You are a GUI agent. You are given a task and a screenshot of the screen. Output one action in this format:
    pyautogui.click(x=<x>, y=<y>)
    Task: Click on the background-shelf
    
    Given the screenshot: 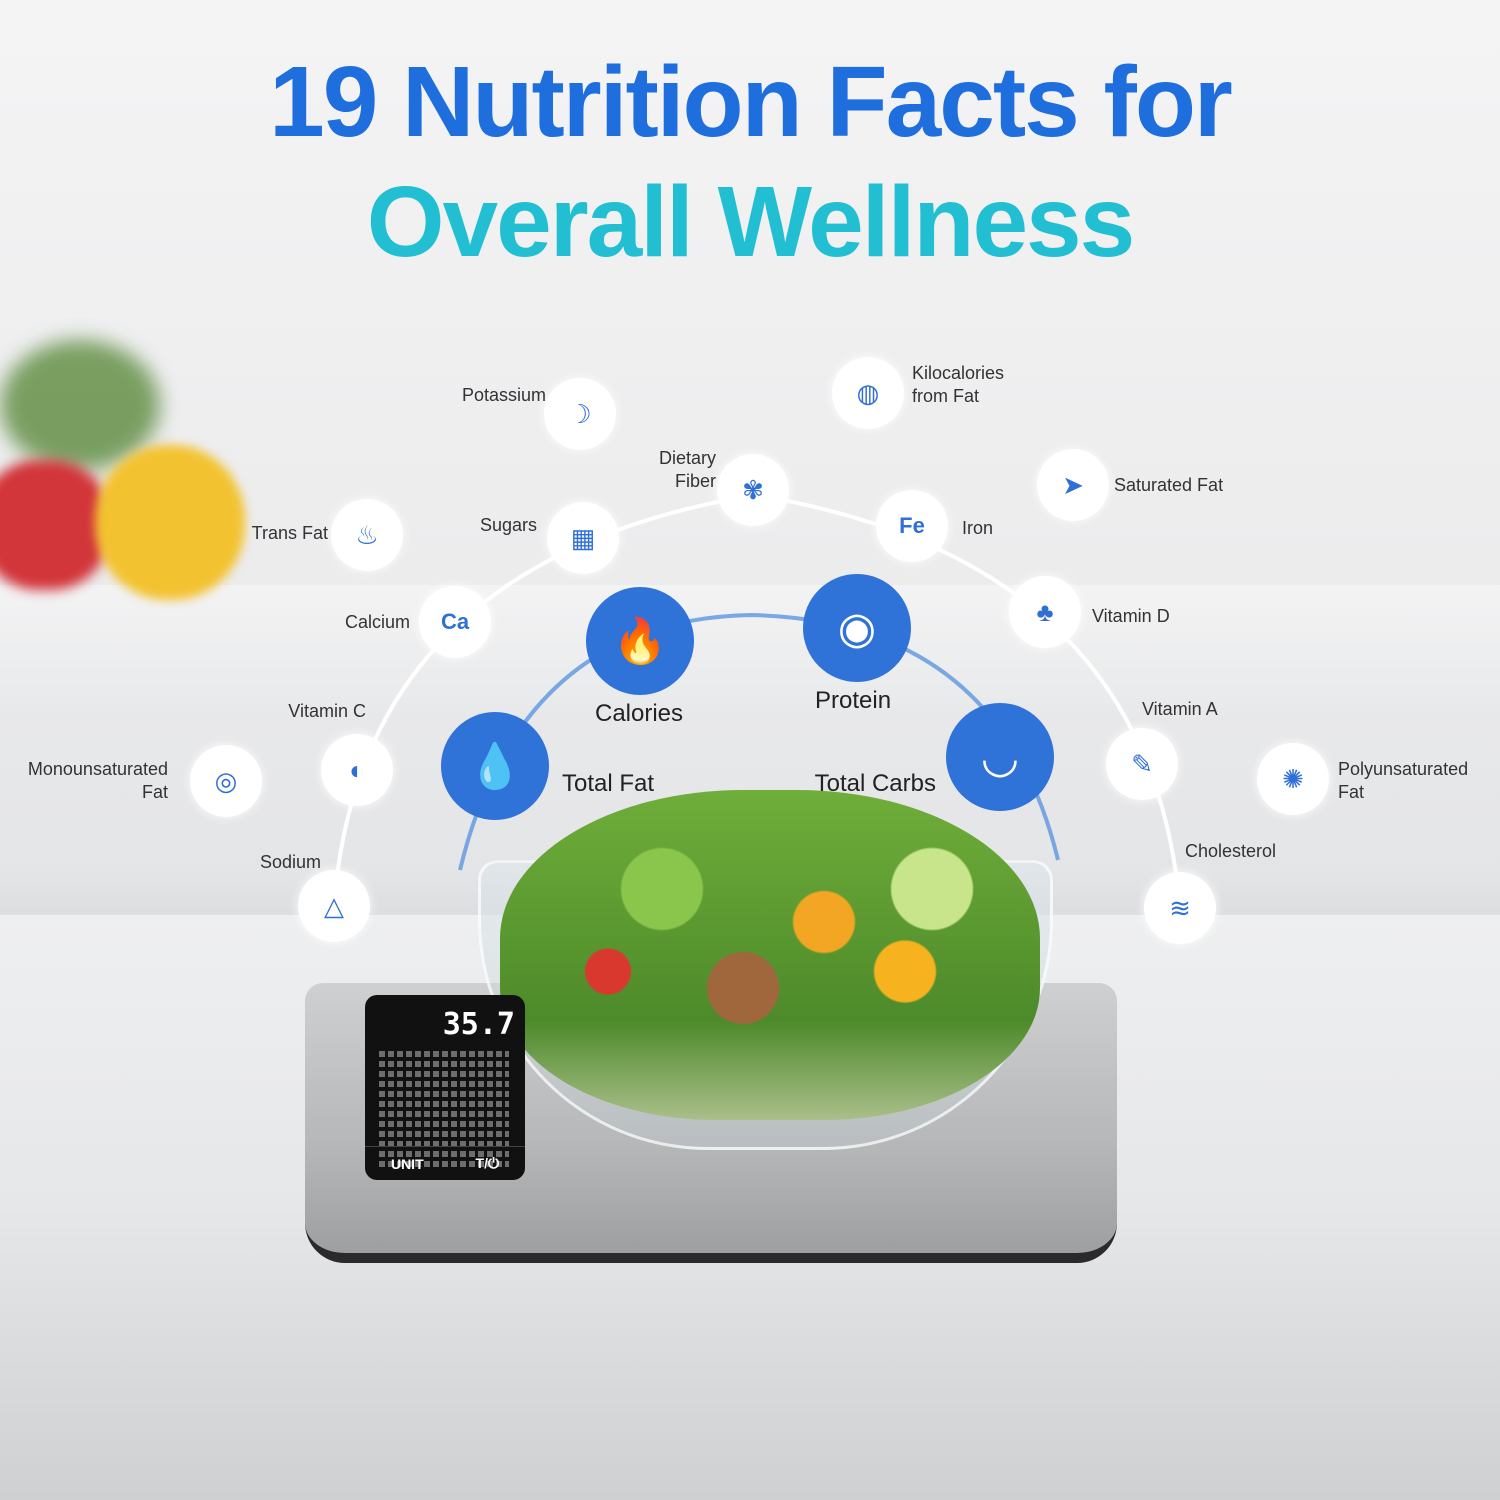 What is the action you would take?
    pyautogui.click(x=750, y=645)
    